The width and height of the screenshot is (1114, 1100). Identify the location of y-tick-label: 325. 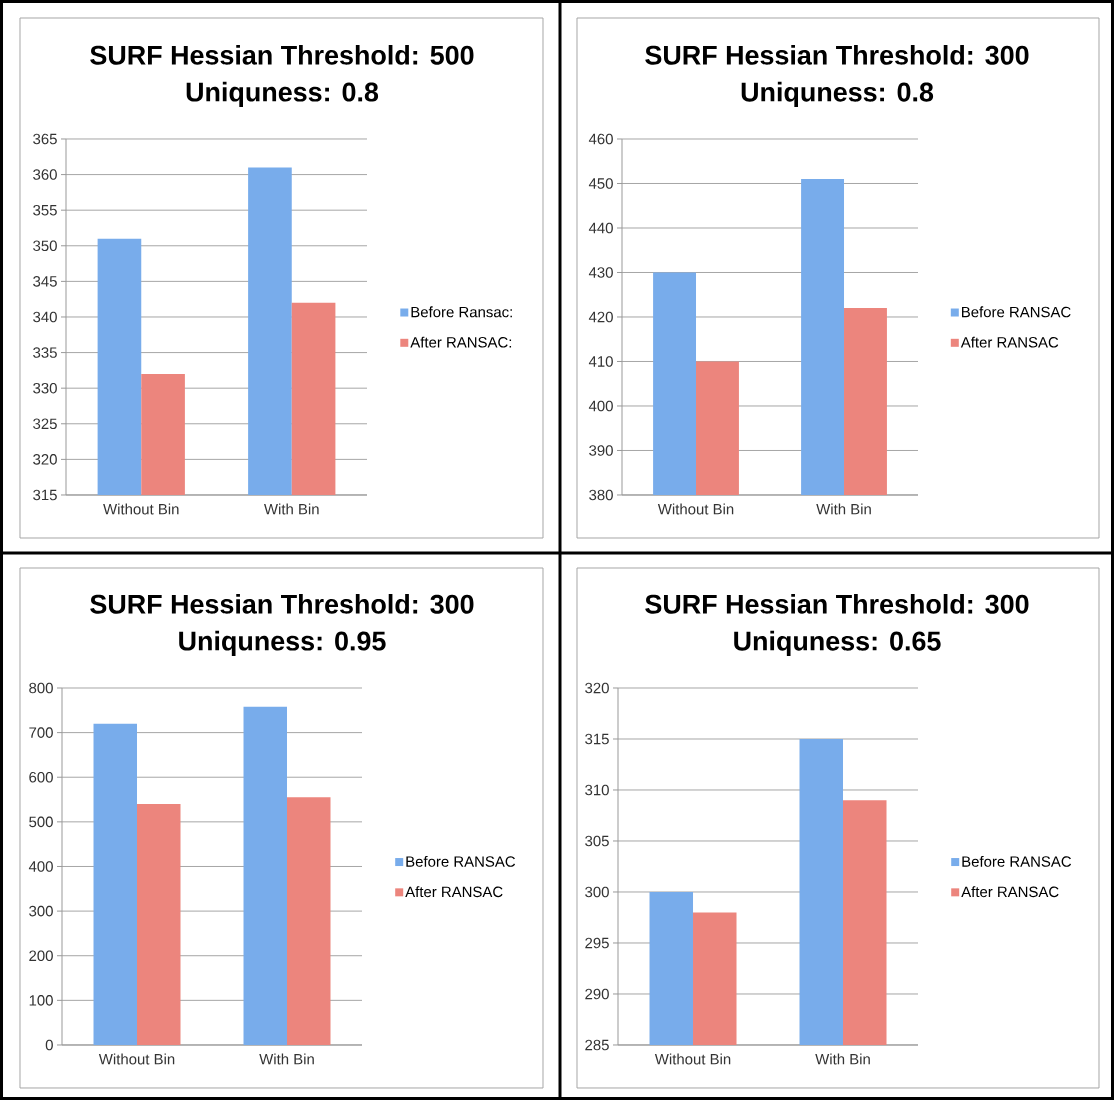
(45, 424).